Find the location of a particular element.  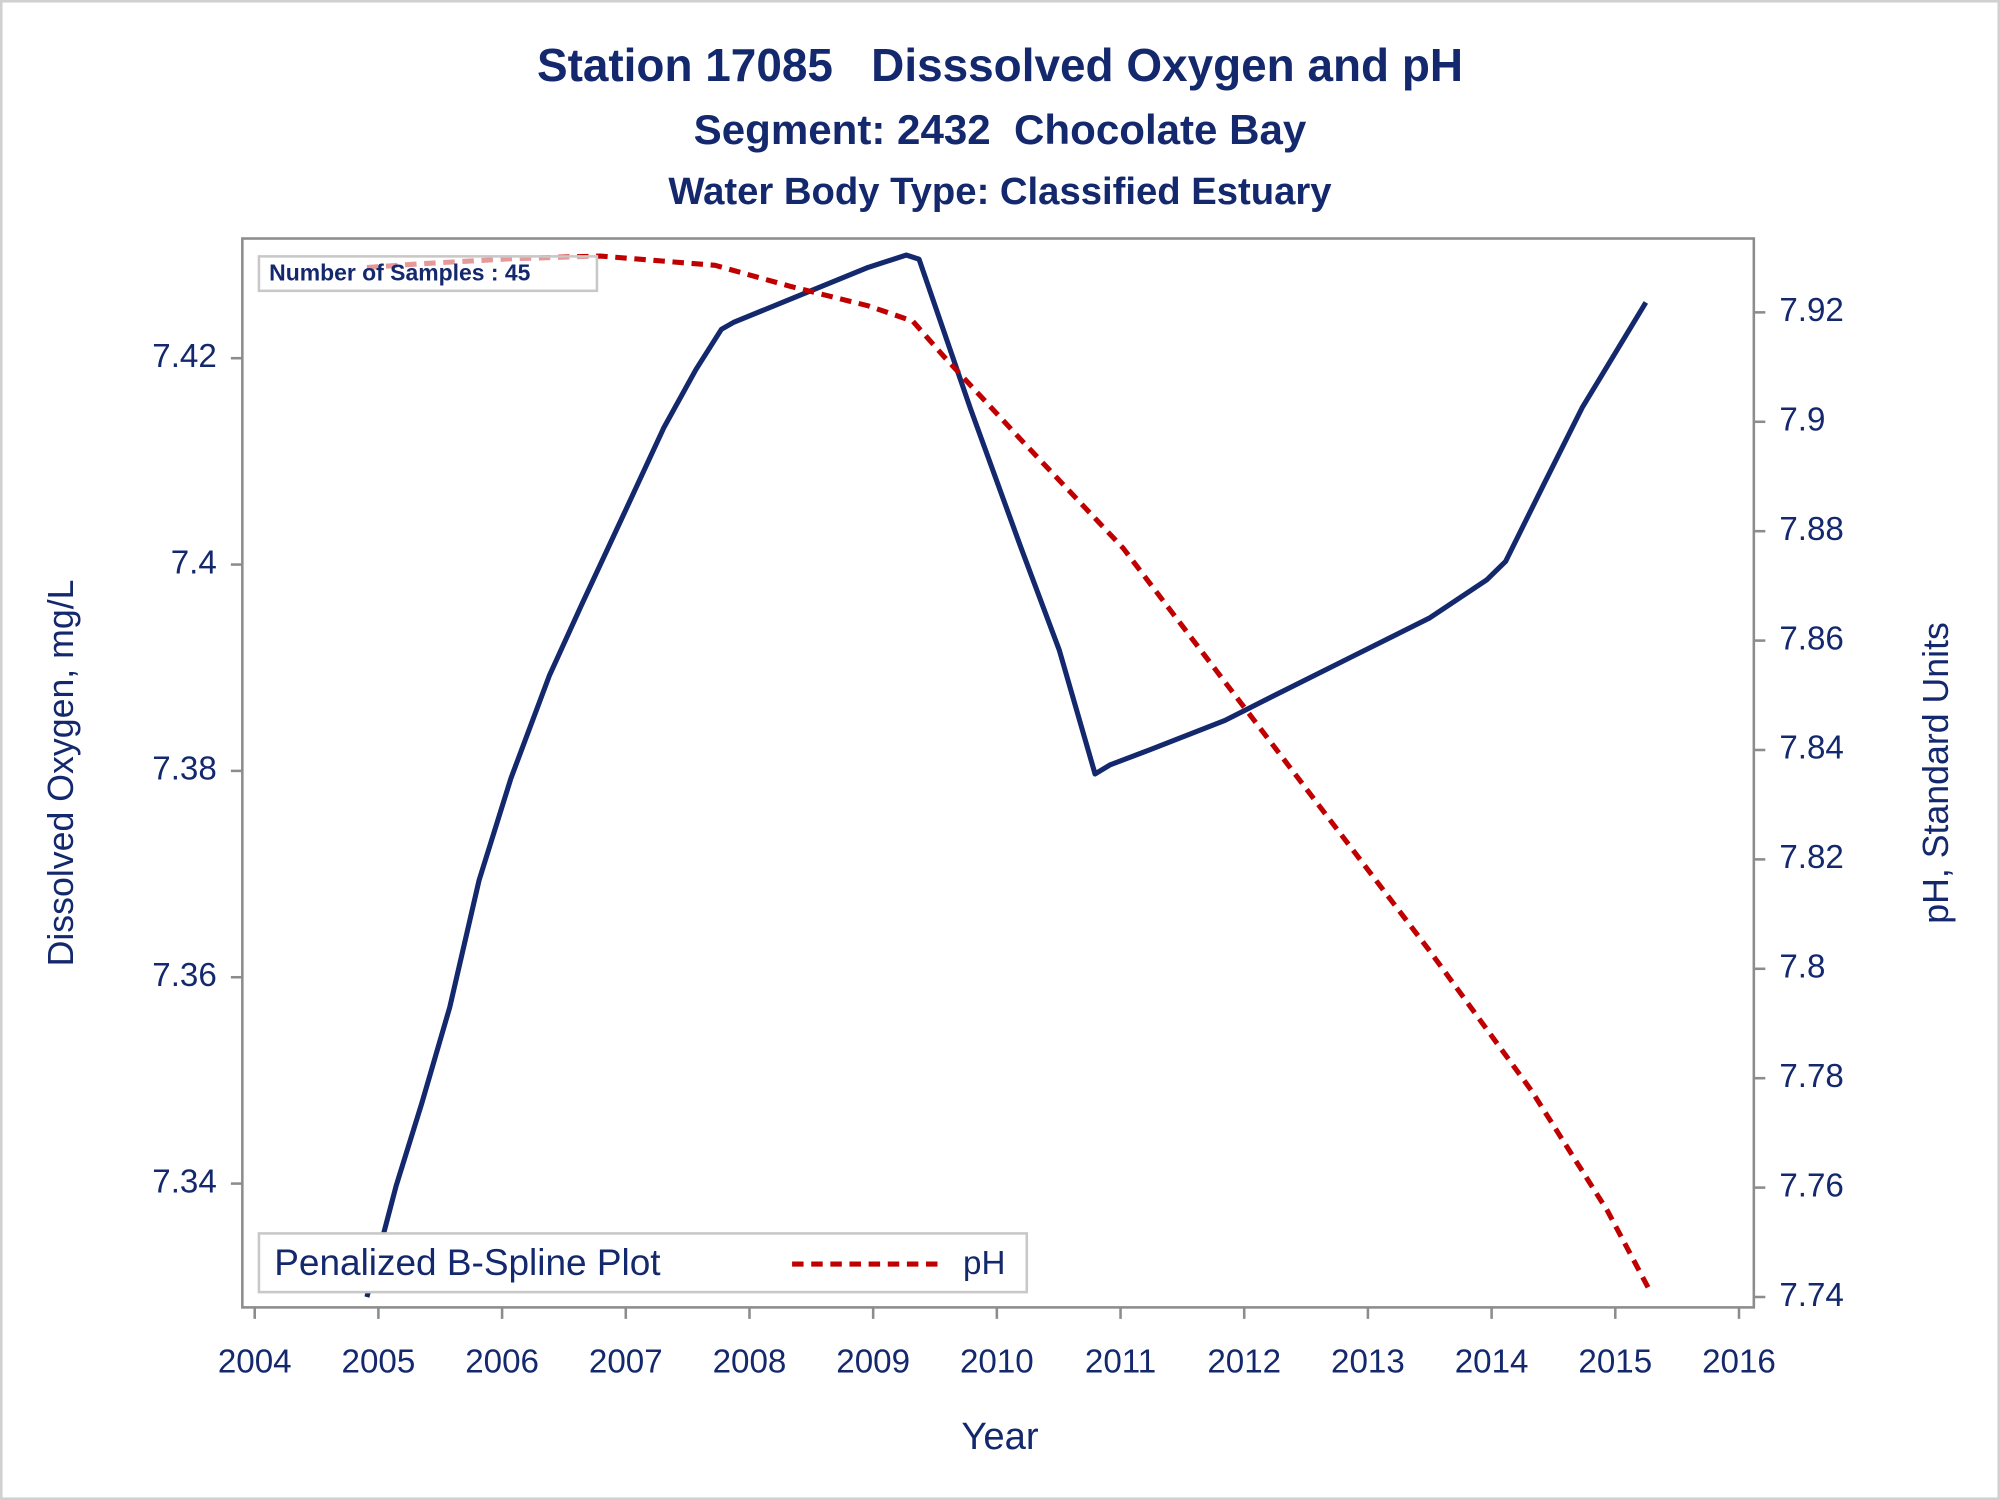

y2-tick-label: 7.82 is located at coordinates (1811, 857).